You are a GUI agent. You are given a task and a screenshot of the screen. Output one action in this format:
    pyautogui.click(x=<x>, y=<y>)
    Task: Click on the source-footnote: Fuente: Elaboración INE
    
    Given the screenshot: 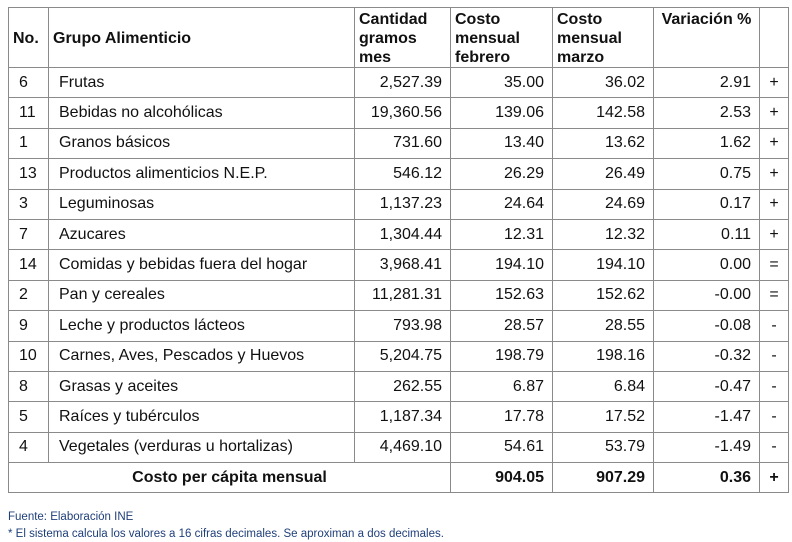 What is the action you would take?
    pyautogui.click(x=71, y=517)
    